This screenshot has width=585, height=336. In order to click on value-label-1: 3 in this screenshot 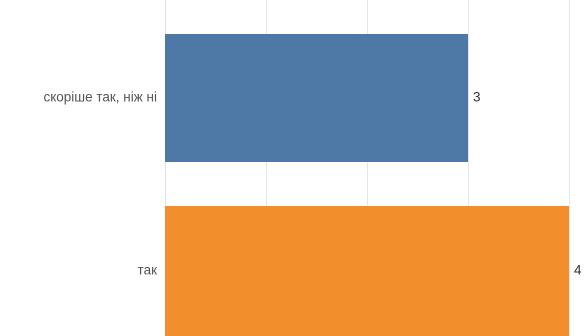, I will do `click(477, 97)`.